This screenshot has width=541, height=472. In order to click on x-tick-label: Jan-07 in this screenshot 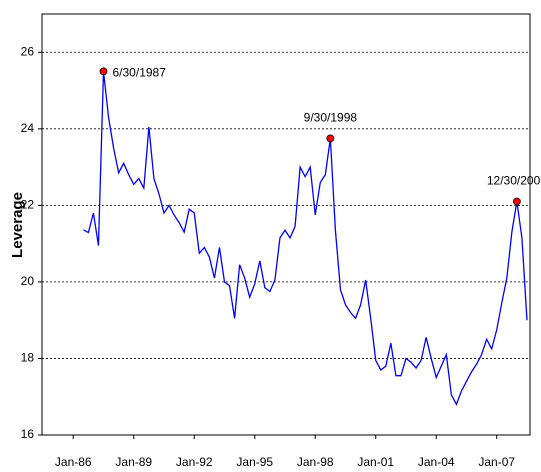, I will do `click(496, 462)`.